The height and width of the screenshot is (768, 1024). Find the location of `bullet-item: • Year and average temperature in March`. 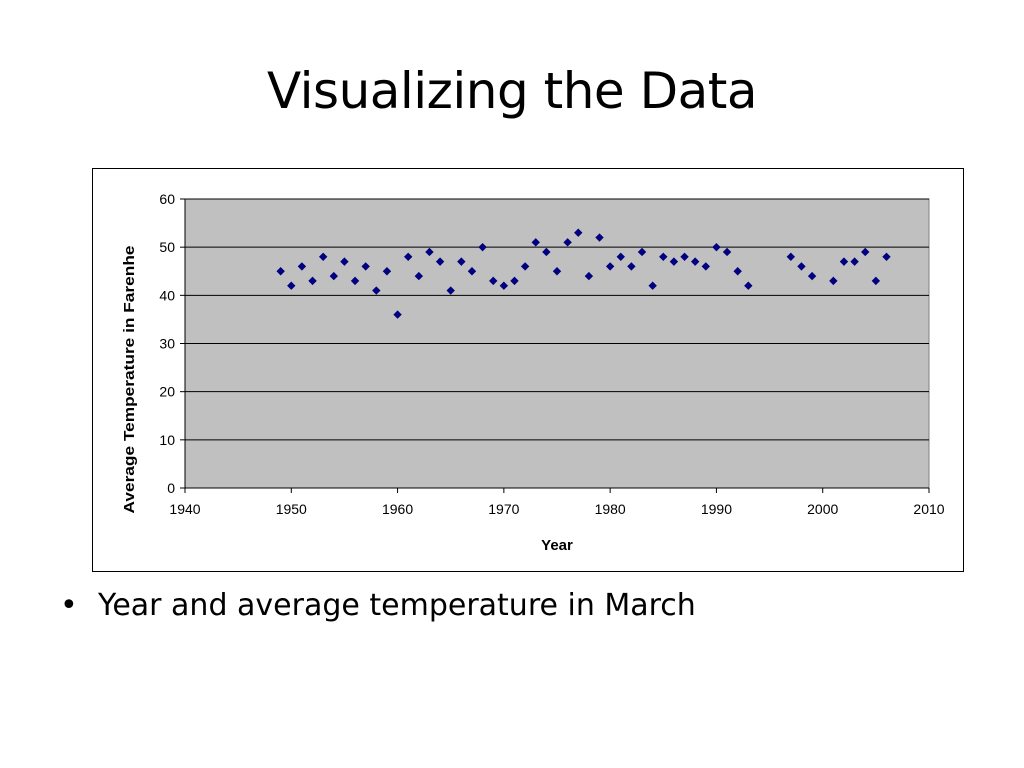

bullet-item: • Year and average temperature in March is located at coordinates (378, 605).